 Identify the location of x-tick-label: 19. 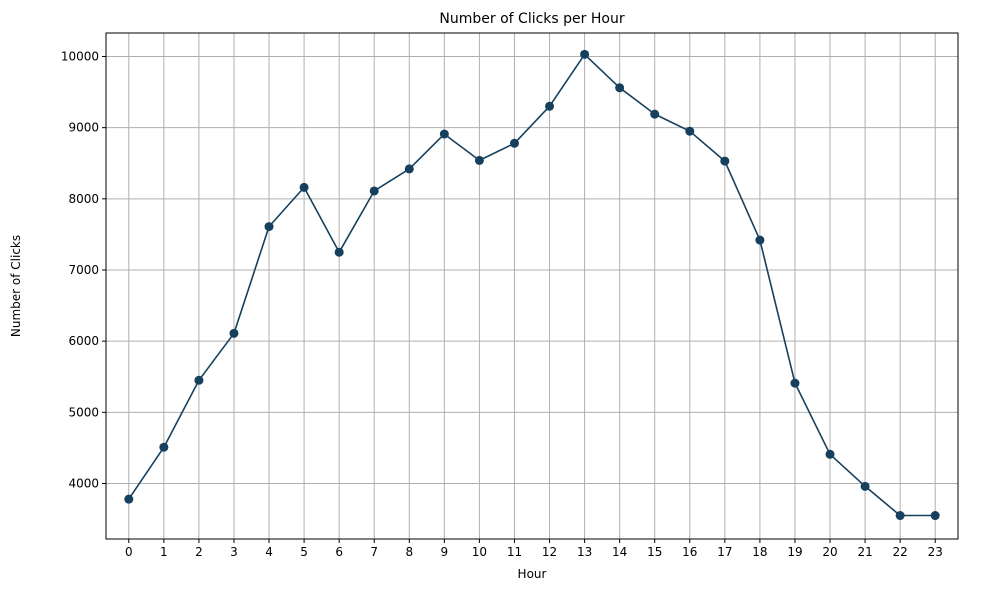
(794, 552).